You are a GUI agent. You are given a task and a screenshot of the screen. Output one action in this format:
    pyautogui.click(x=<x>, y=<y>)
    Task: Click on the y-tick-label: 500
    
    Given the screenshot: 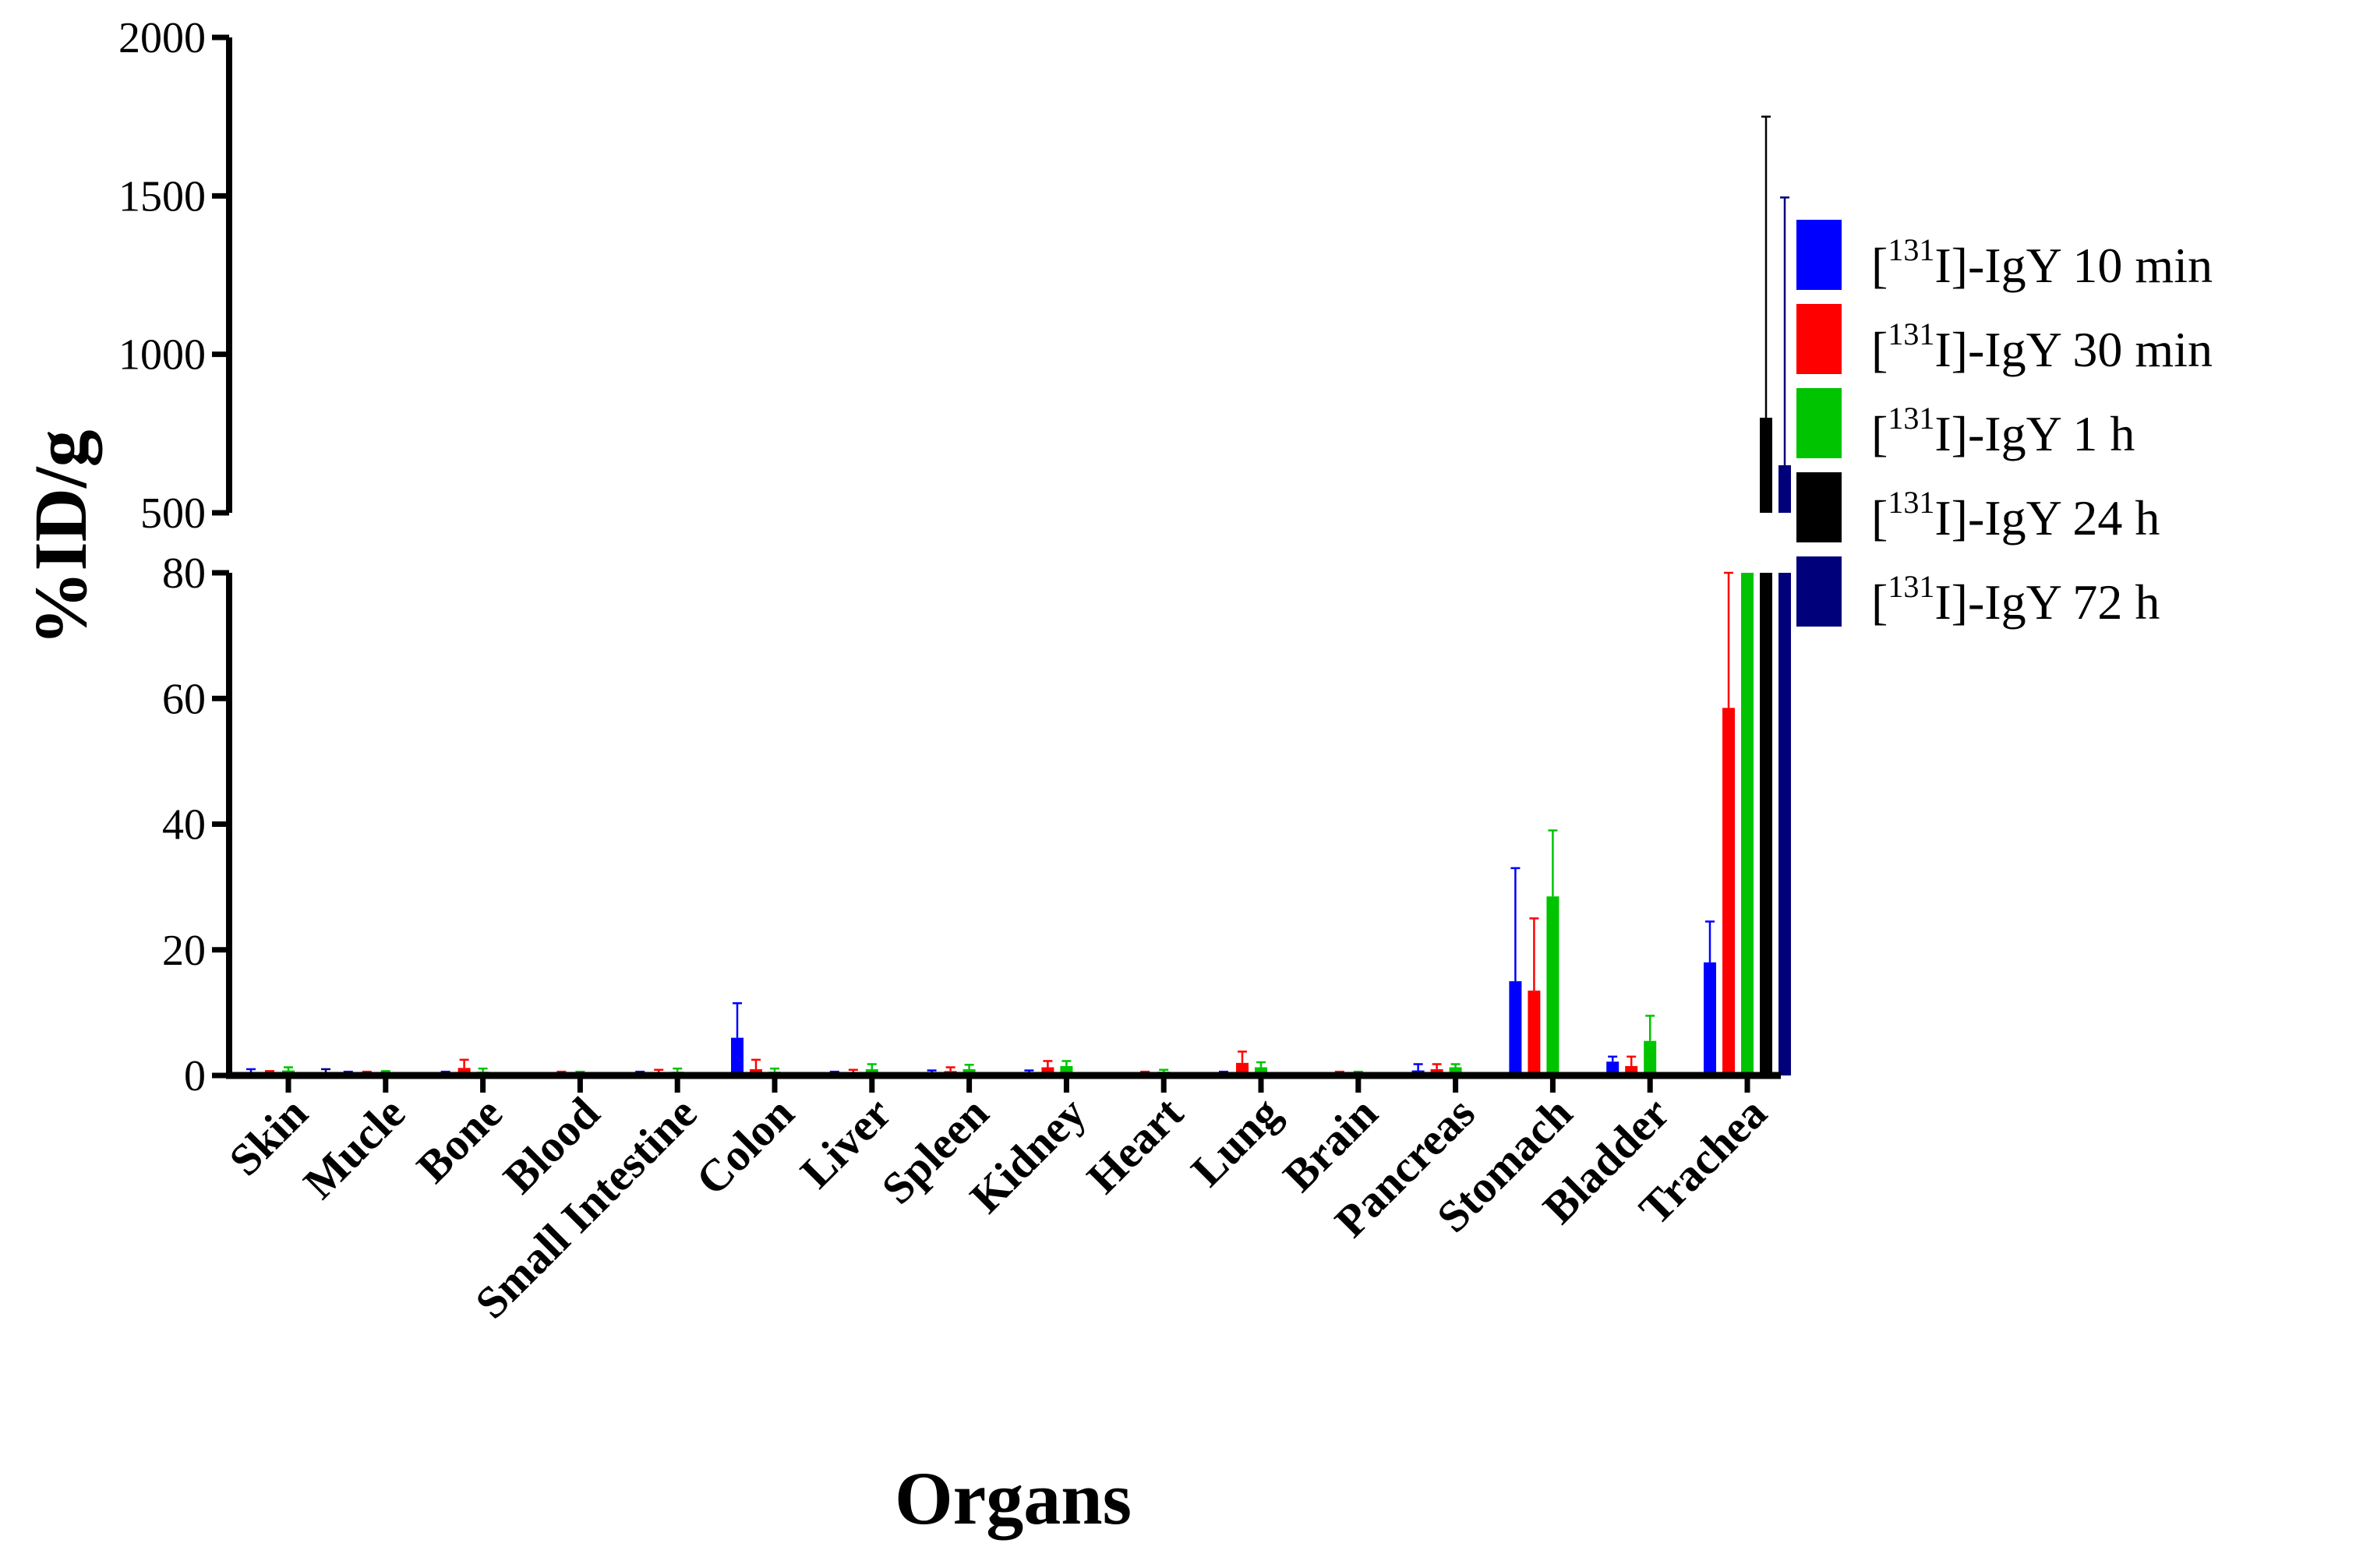 What is the action you would take?
    pyautogui.click(x=173, y=513)
    